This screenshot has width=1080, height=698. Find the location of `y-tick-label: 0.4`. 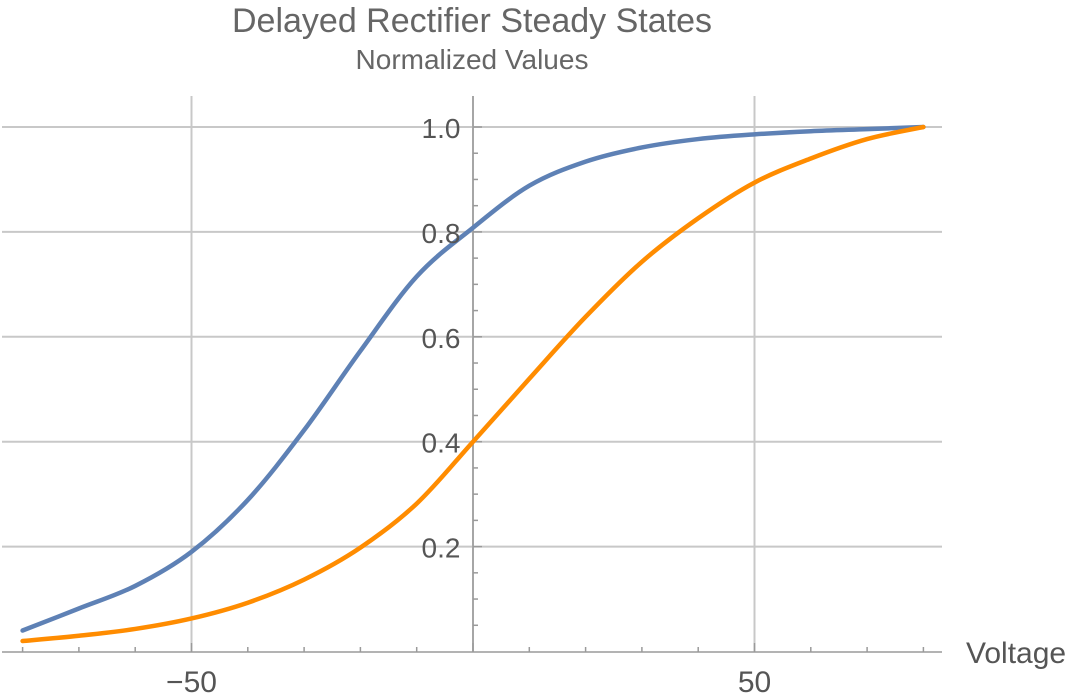

y-tick-label: 0.4 is located at coordinates (441, 443).